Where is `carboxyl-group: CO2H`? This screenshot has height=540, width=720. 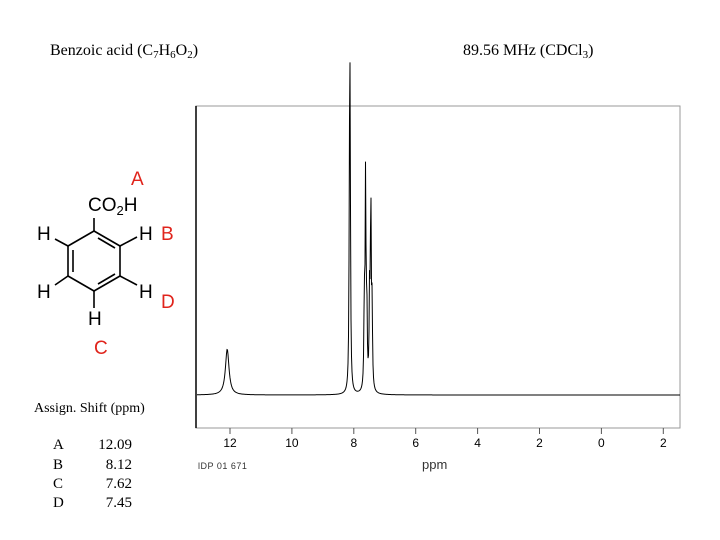 carboxyl-group: CO2H is located at coordinates (112, 206).